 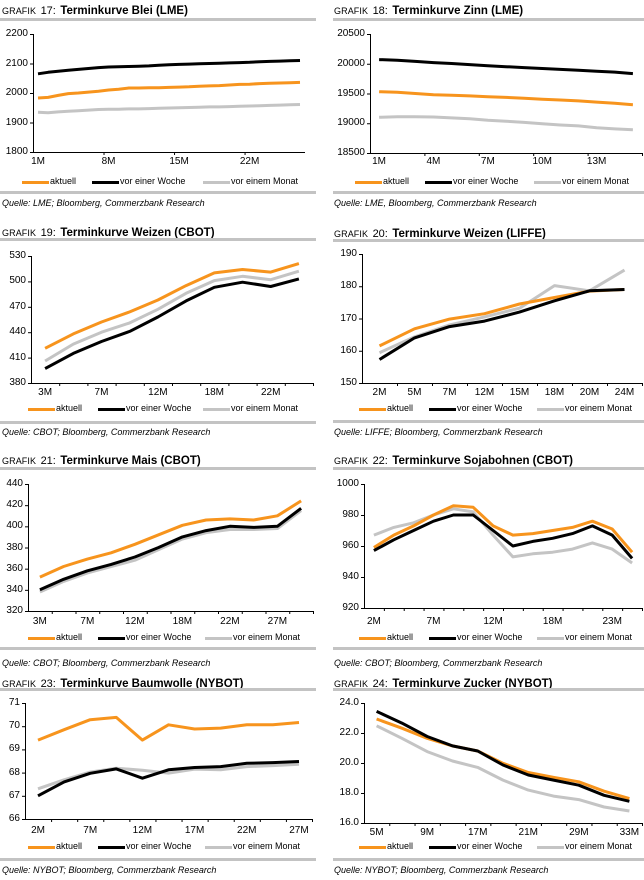 What do you see at coordinates (108, 232) in the screenshot?
I see `chart-title: GRAFIK 19: Terminkurve Weizen (CBOT)` at bounding box center [108, 232].